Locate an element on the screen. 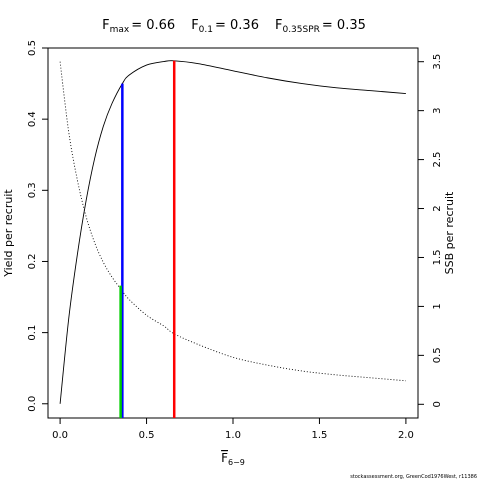  title-fspr-value: = 0.35 is located at coordinates (344, 25).